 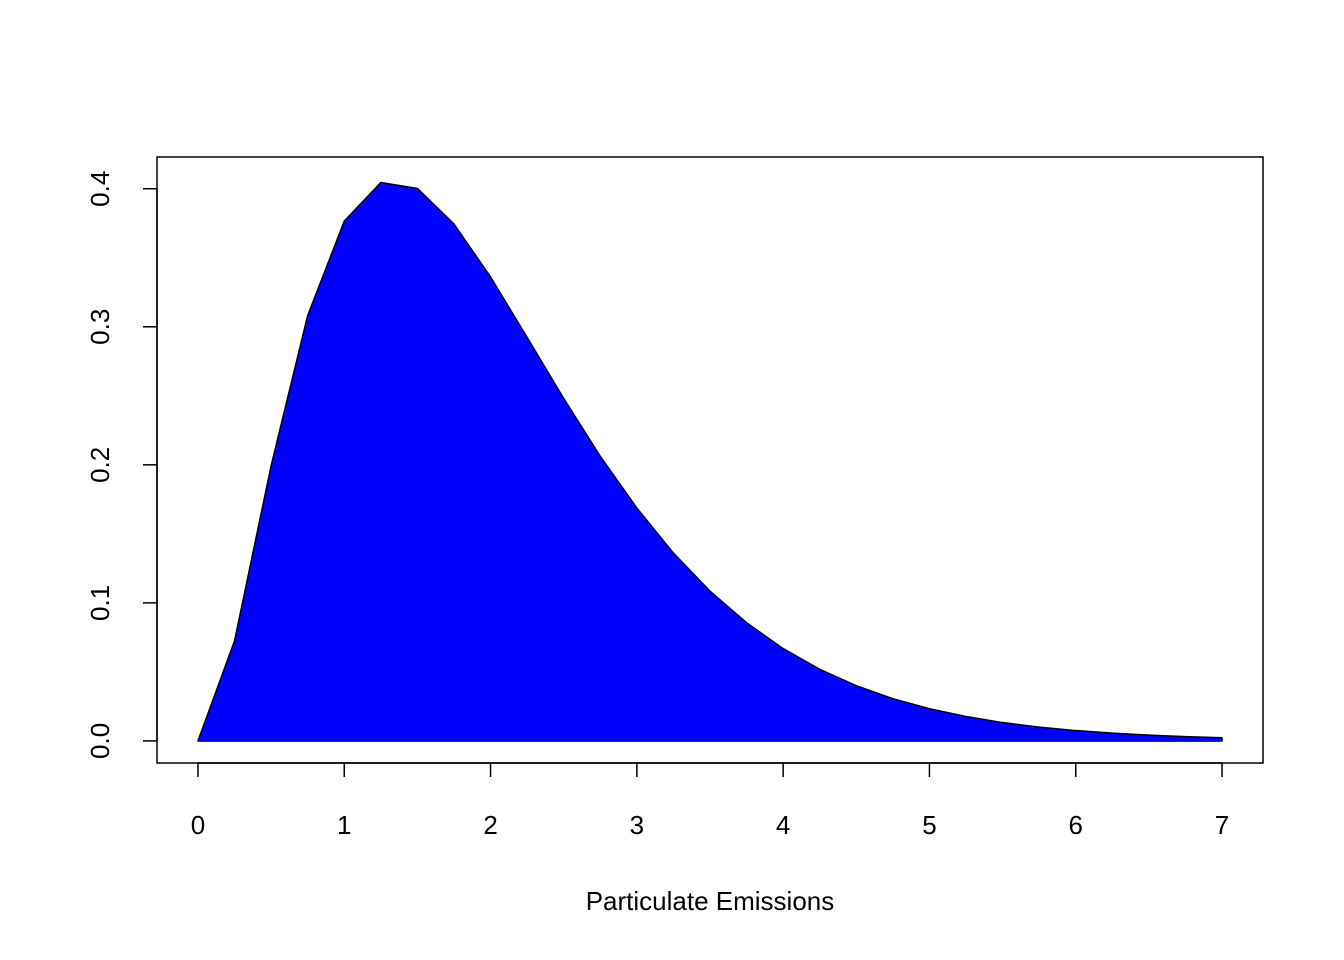 I want to click on x-axis-label: Particulate Emissions, so click(x=710, y=901).